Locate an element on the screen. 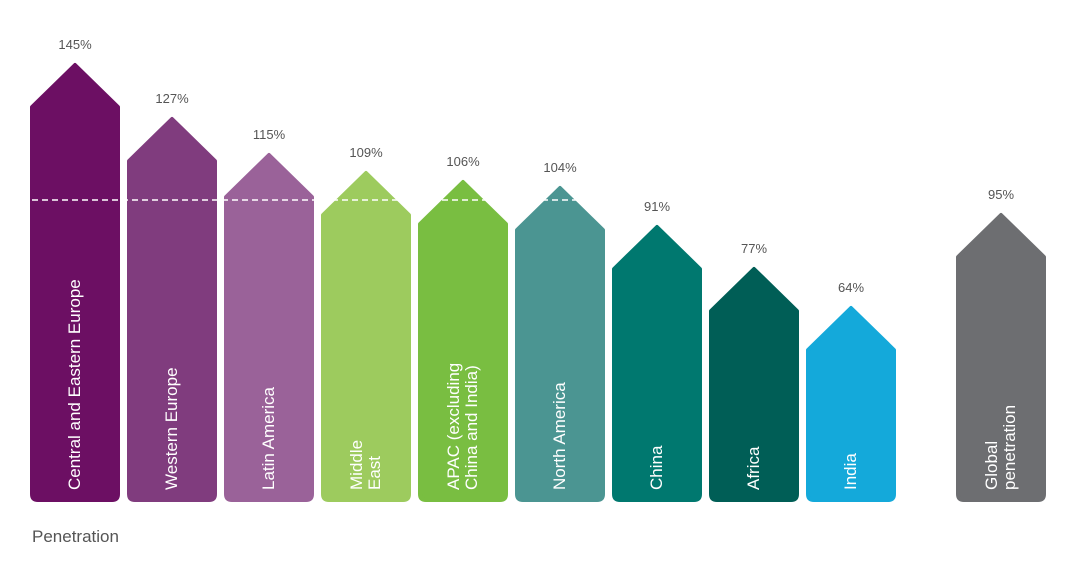 This screenshot has width=1080, height=563. value-label: 106% is located at coordinates (463, 161).